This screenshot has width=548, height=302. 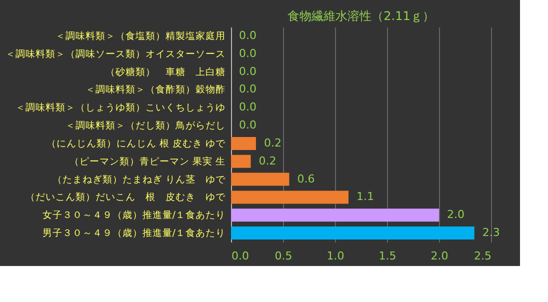 I want to click on x-tick-label: 0.0, so click(x=240, y=256).